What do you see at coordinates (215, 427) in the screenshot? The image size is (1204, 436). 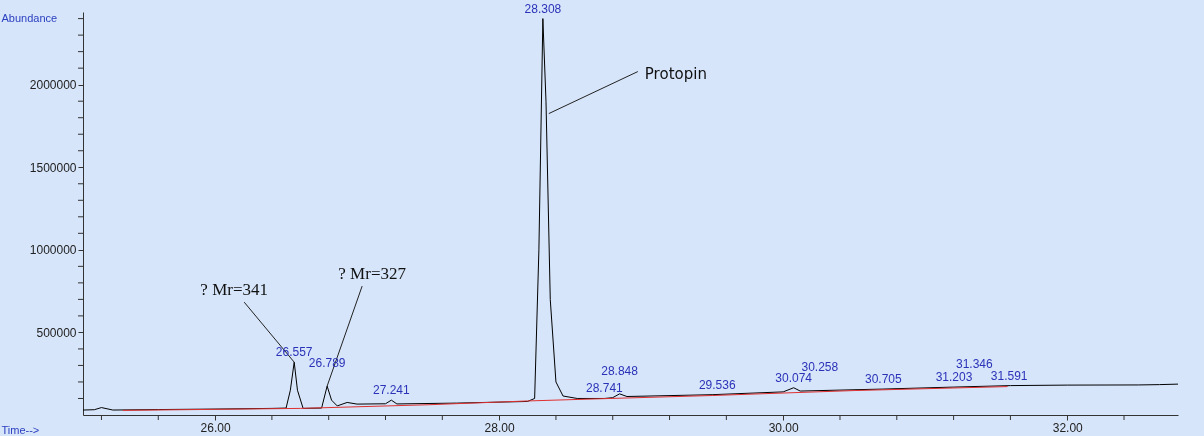 I see `x-tick-label: 26.00` at bounding box center [215, 427].